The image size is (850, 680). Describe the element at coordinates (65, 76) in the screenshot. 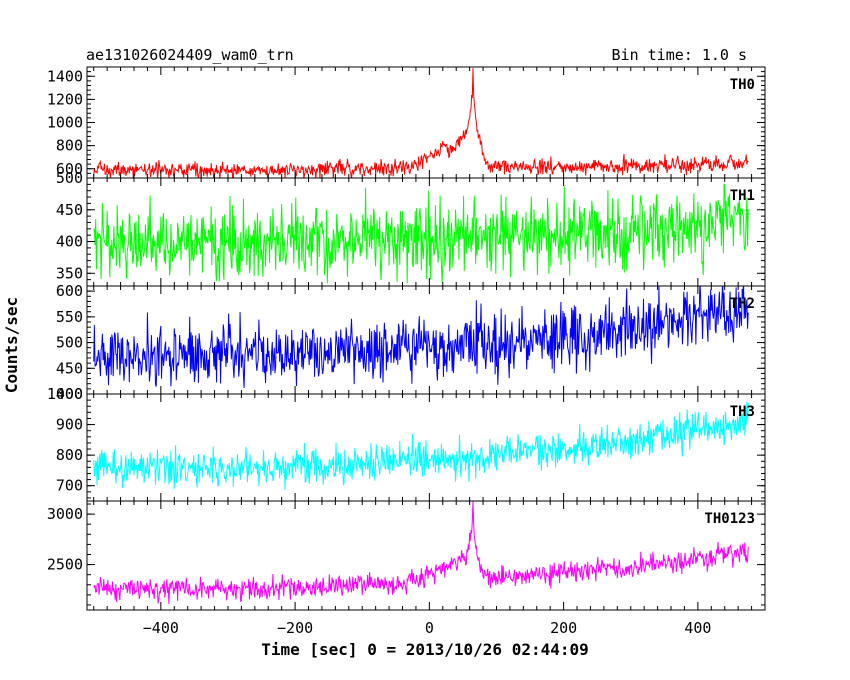

I see `y-tick-label: 1400` at that location.